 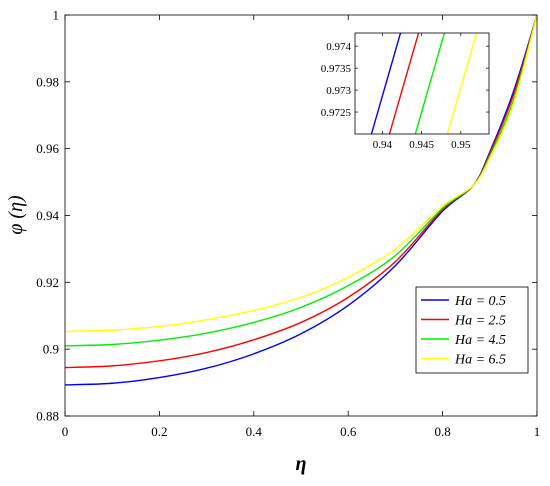 What do you see at coordinates (336, 113) in the screenshot?
I see `inset-y-tick-label: 0.9725` at bounding box center [336, 113].